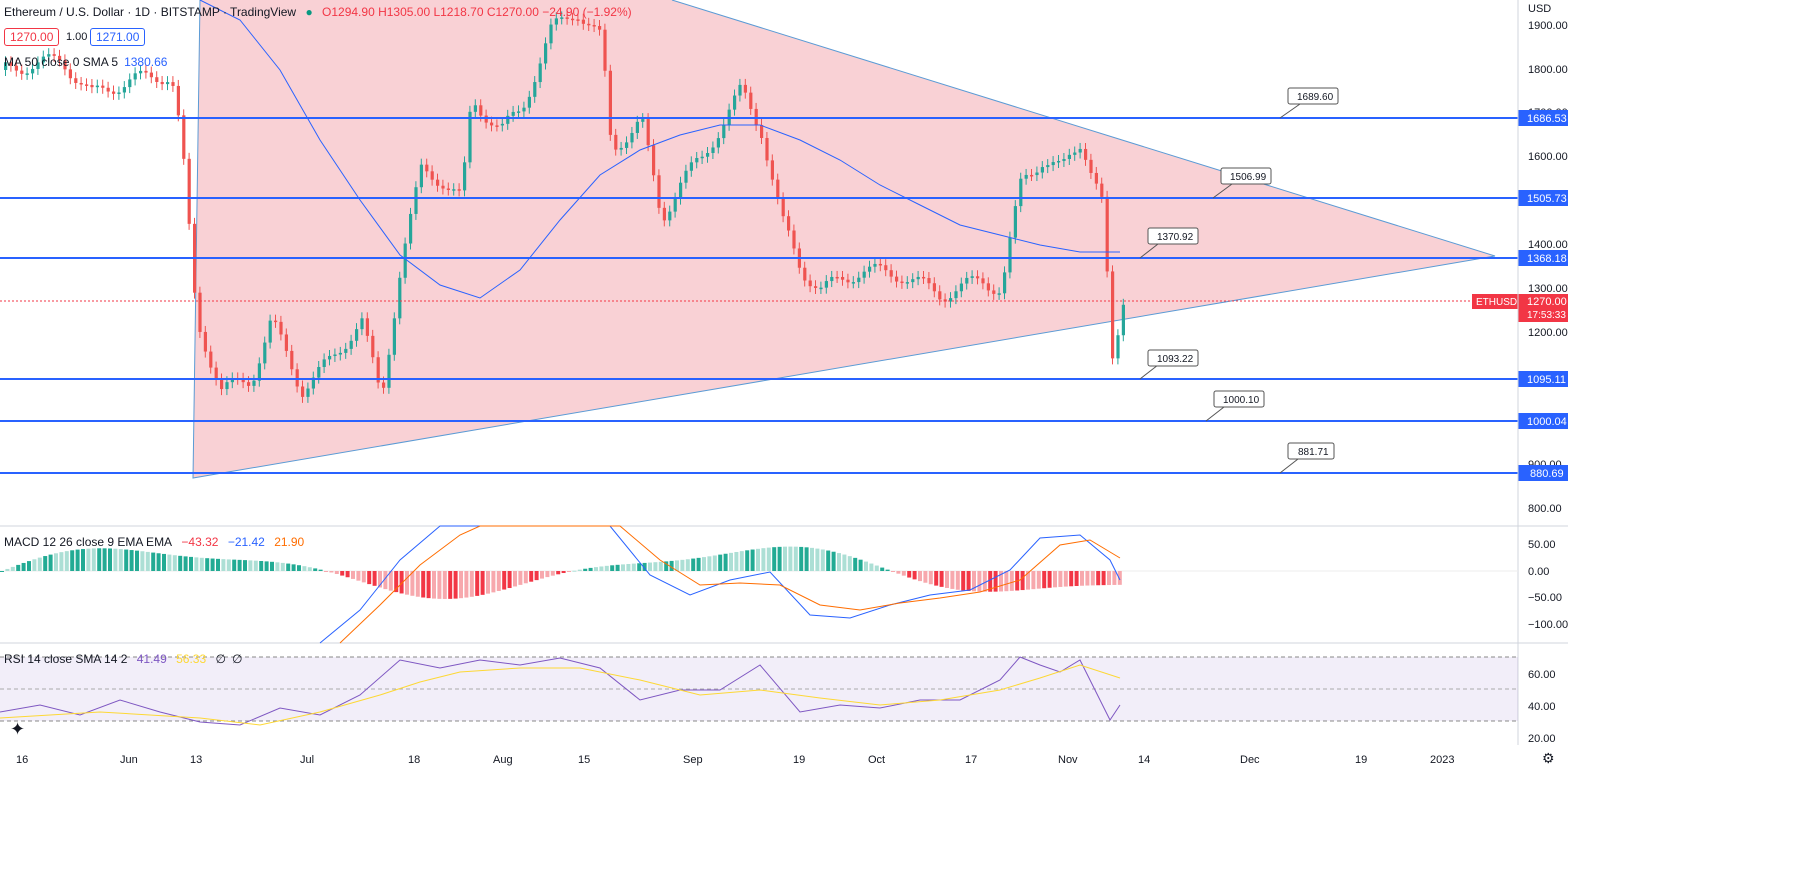 This screenshot has width=1799, height=881. Describe the element at coordinates (1548, 758) in the screenshot. I see `settings-gear-icon: ⚙` at that location.